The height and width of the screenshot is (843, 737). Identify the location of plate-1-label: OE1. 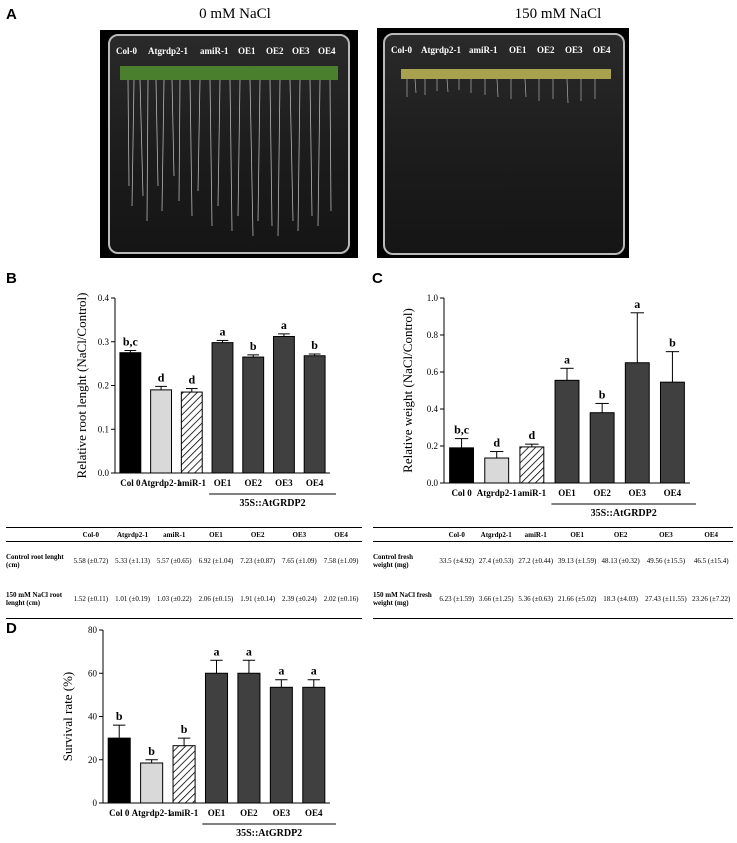
(247, 51).